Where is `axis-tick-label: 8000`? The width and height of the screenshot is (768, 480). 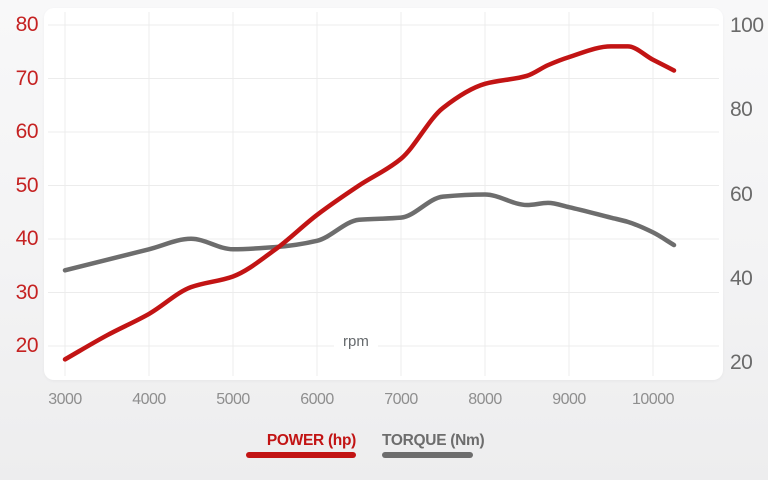 axis-tick-label: 8000 is located at coordinates (485, 399).